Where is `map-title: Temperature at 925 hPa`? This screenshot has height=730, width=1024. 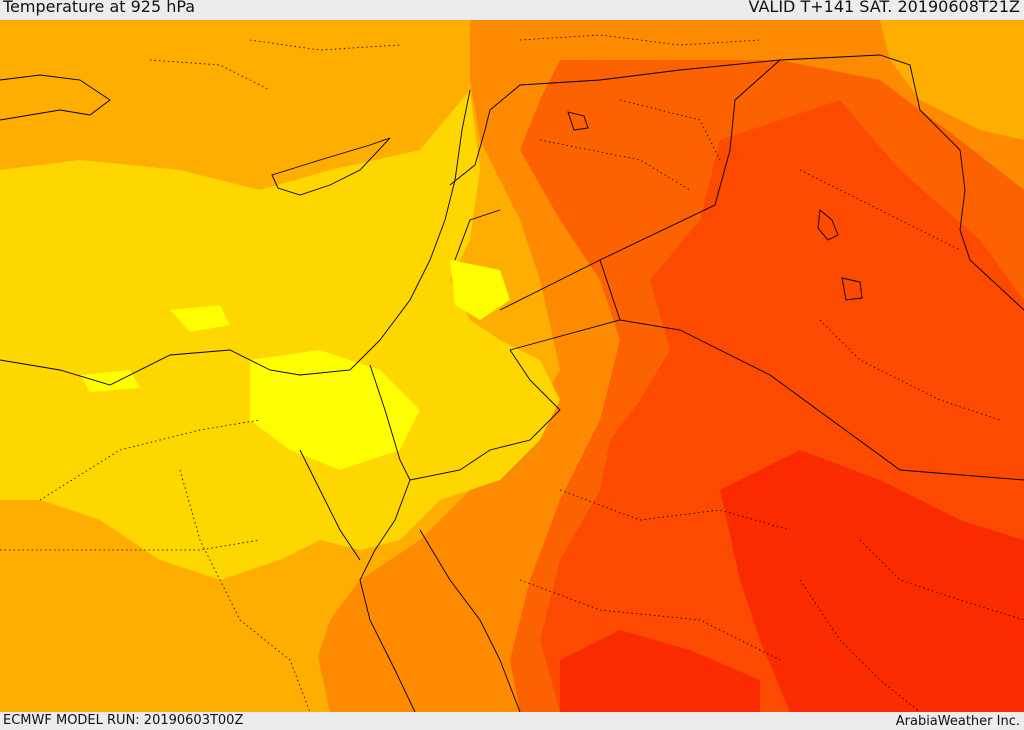
map-title: Temperature at 925 hPa is located at coordinates (99, 8).